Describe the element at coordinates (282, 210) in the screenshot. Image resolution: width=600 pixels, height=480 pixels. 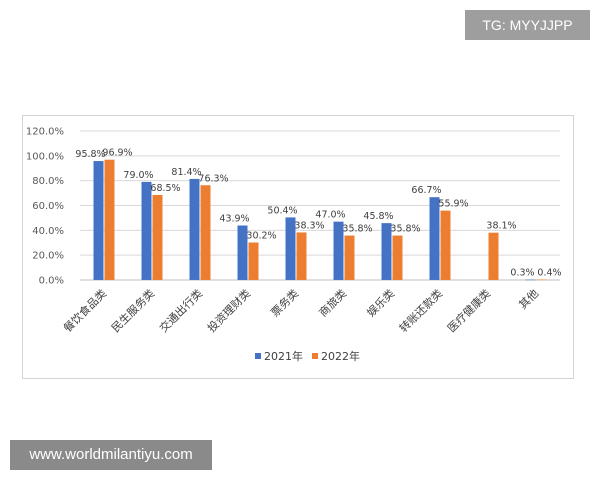
I see `data-label: 50.4%` at that location.